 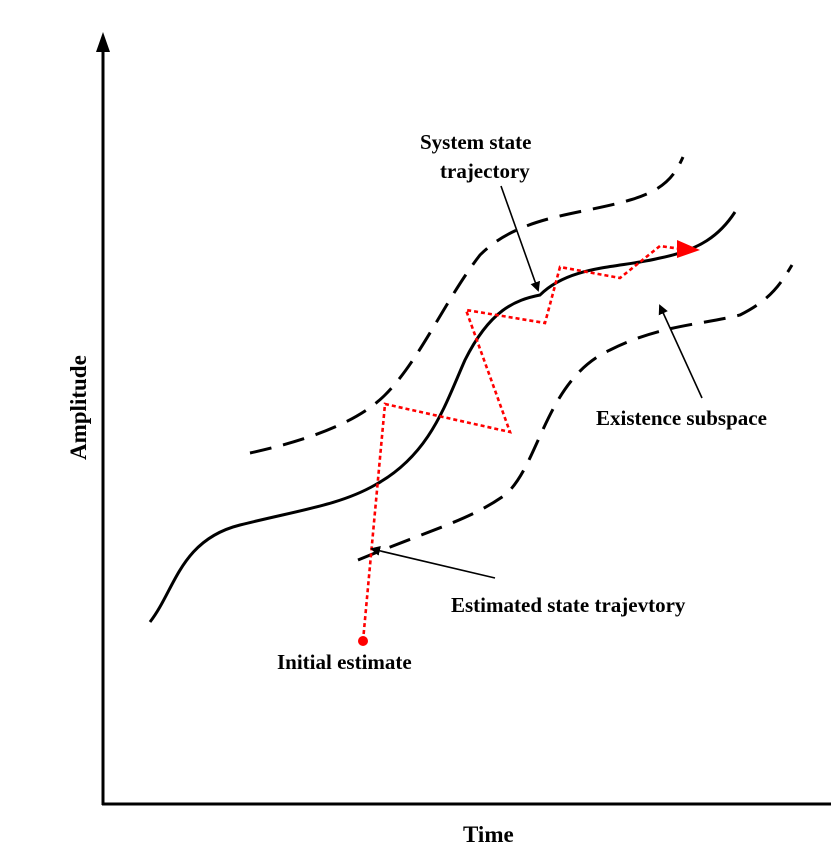 What do you see at coordinates (475, 142) in the screenshot?
I see `system-state-label-line1: System state` at bounding box center [475, 142].